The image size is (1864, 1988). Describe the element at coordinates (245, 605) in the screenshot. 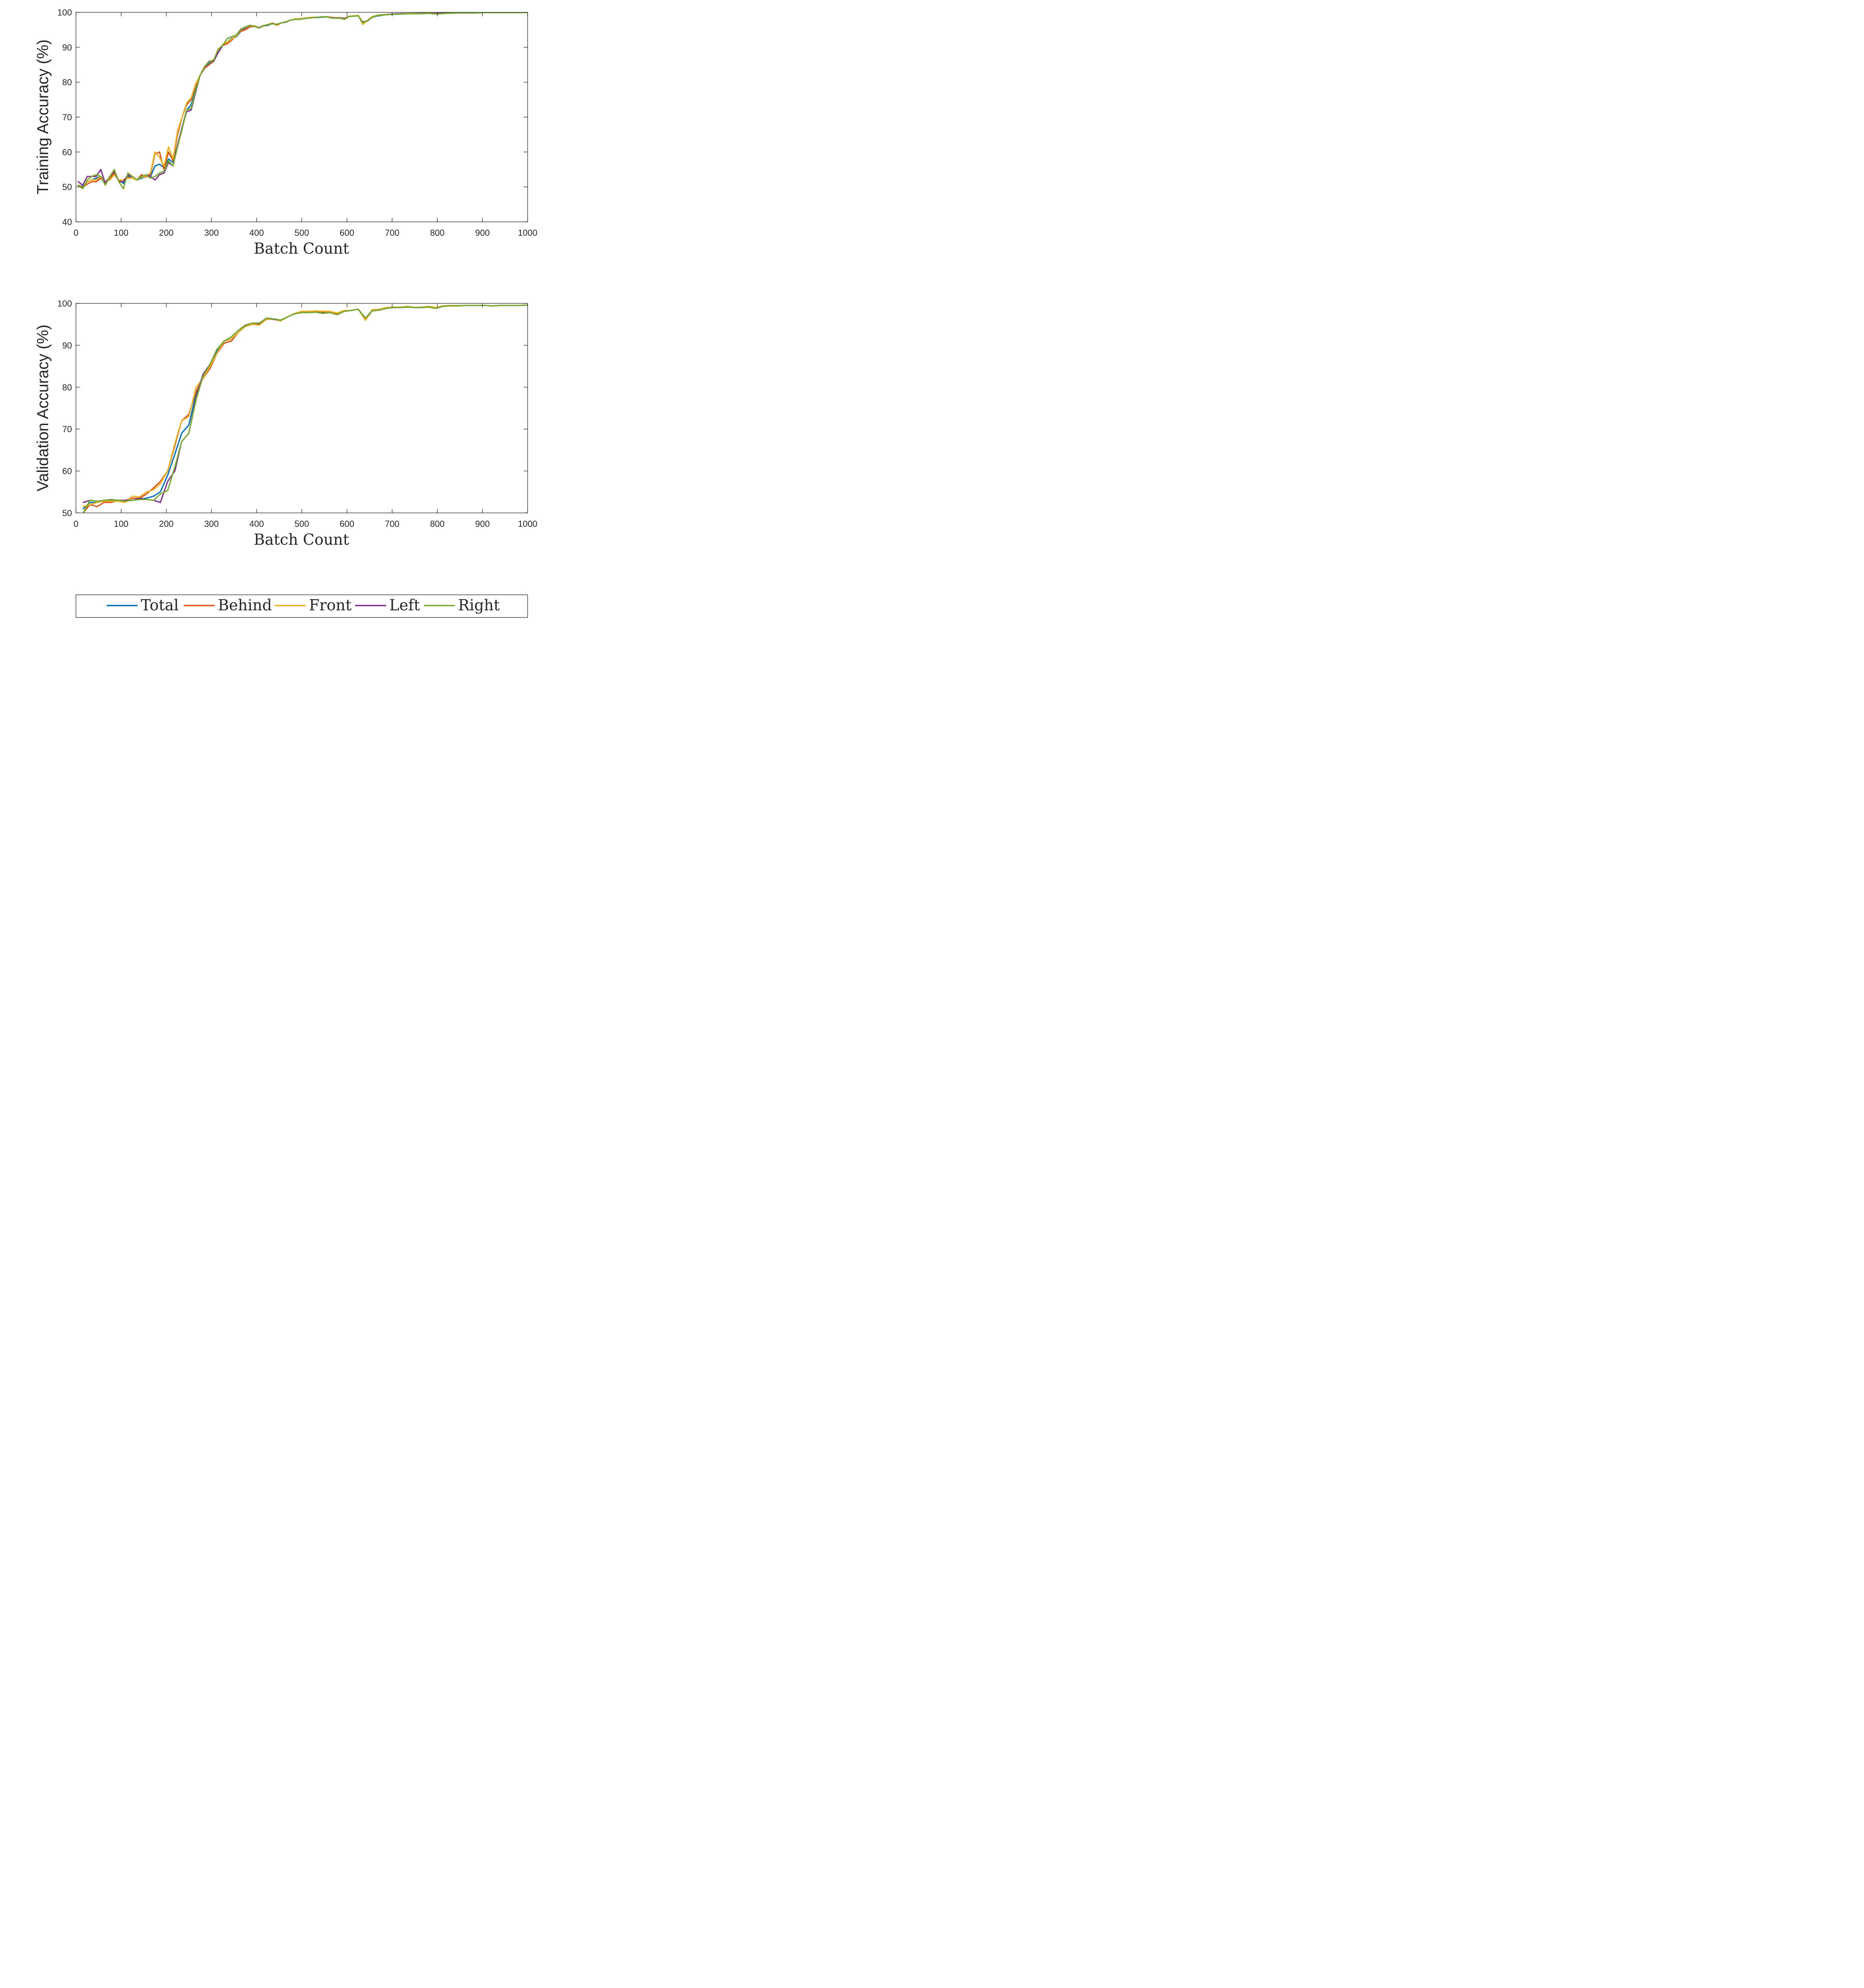

I see `legend-label: Behind` at that location.